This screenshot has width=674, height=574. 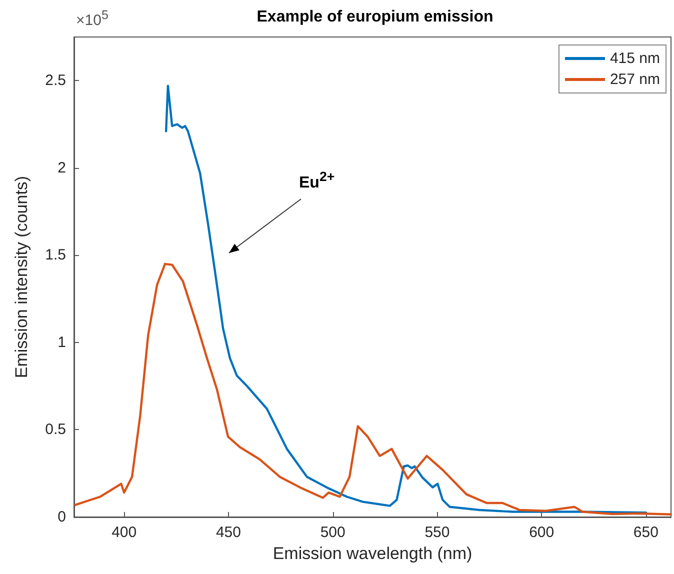 What do you see at coordinates (21, 277) in the screenshot?
I see `y-axis-title: Emission intensity (counts)` at bounding box center [21, 277].